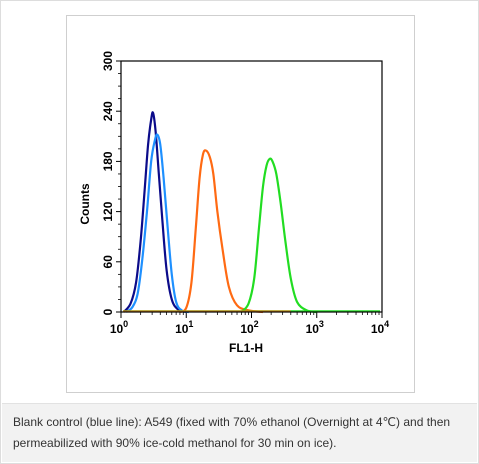 The width and height of the screenshot is (479, 464). What do you see at coordinates (256, 324) in the screenshot?
I see `x-tick-exponent: 2` at bounding box center [256, 324].